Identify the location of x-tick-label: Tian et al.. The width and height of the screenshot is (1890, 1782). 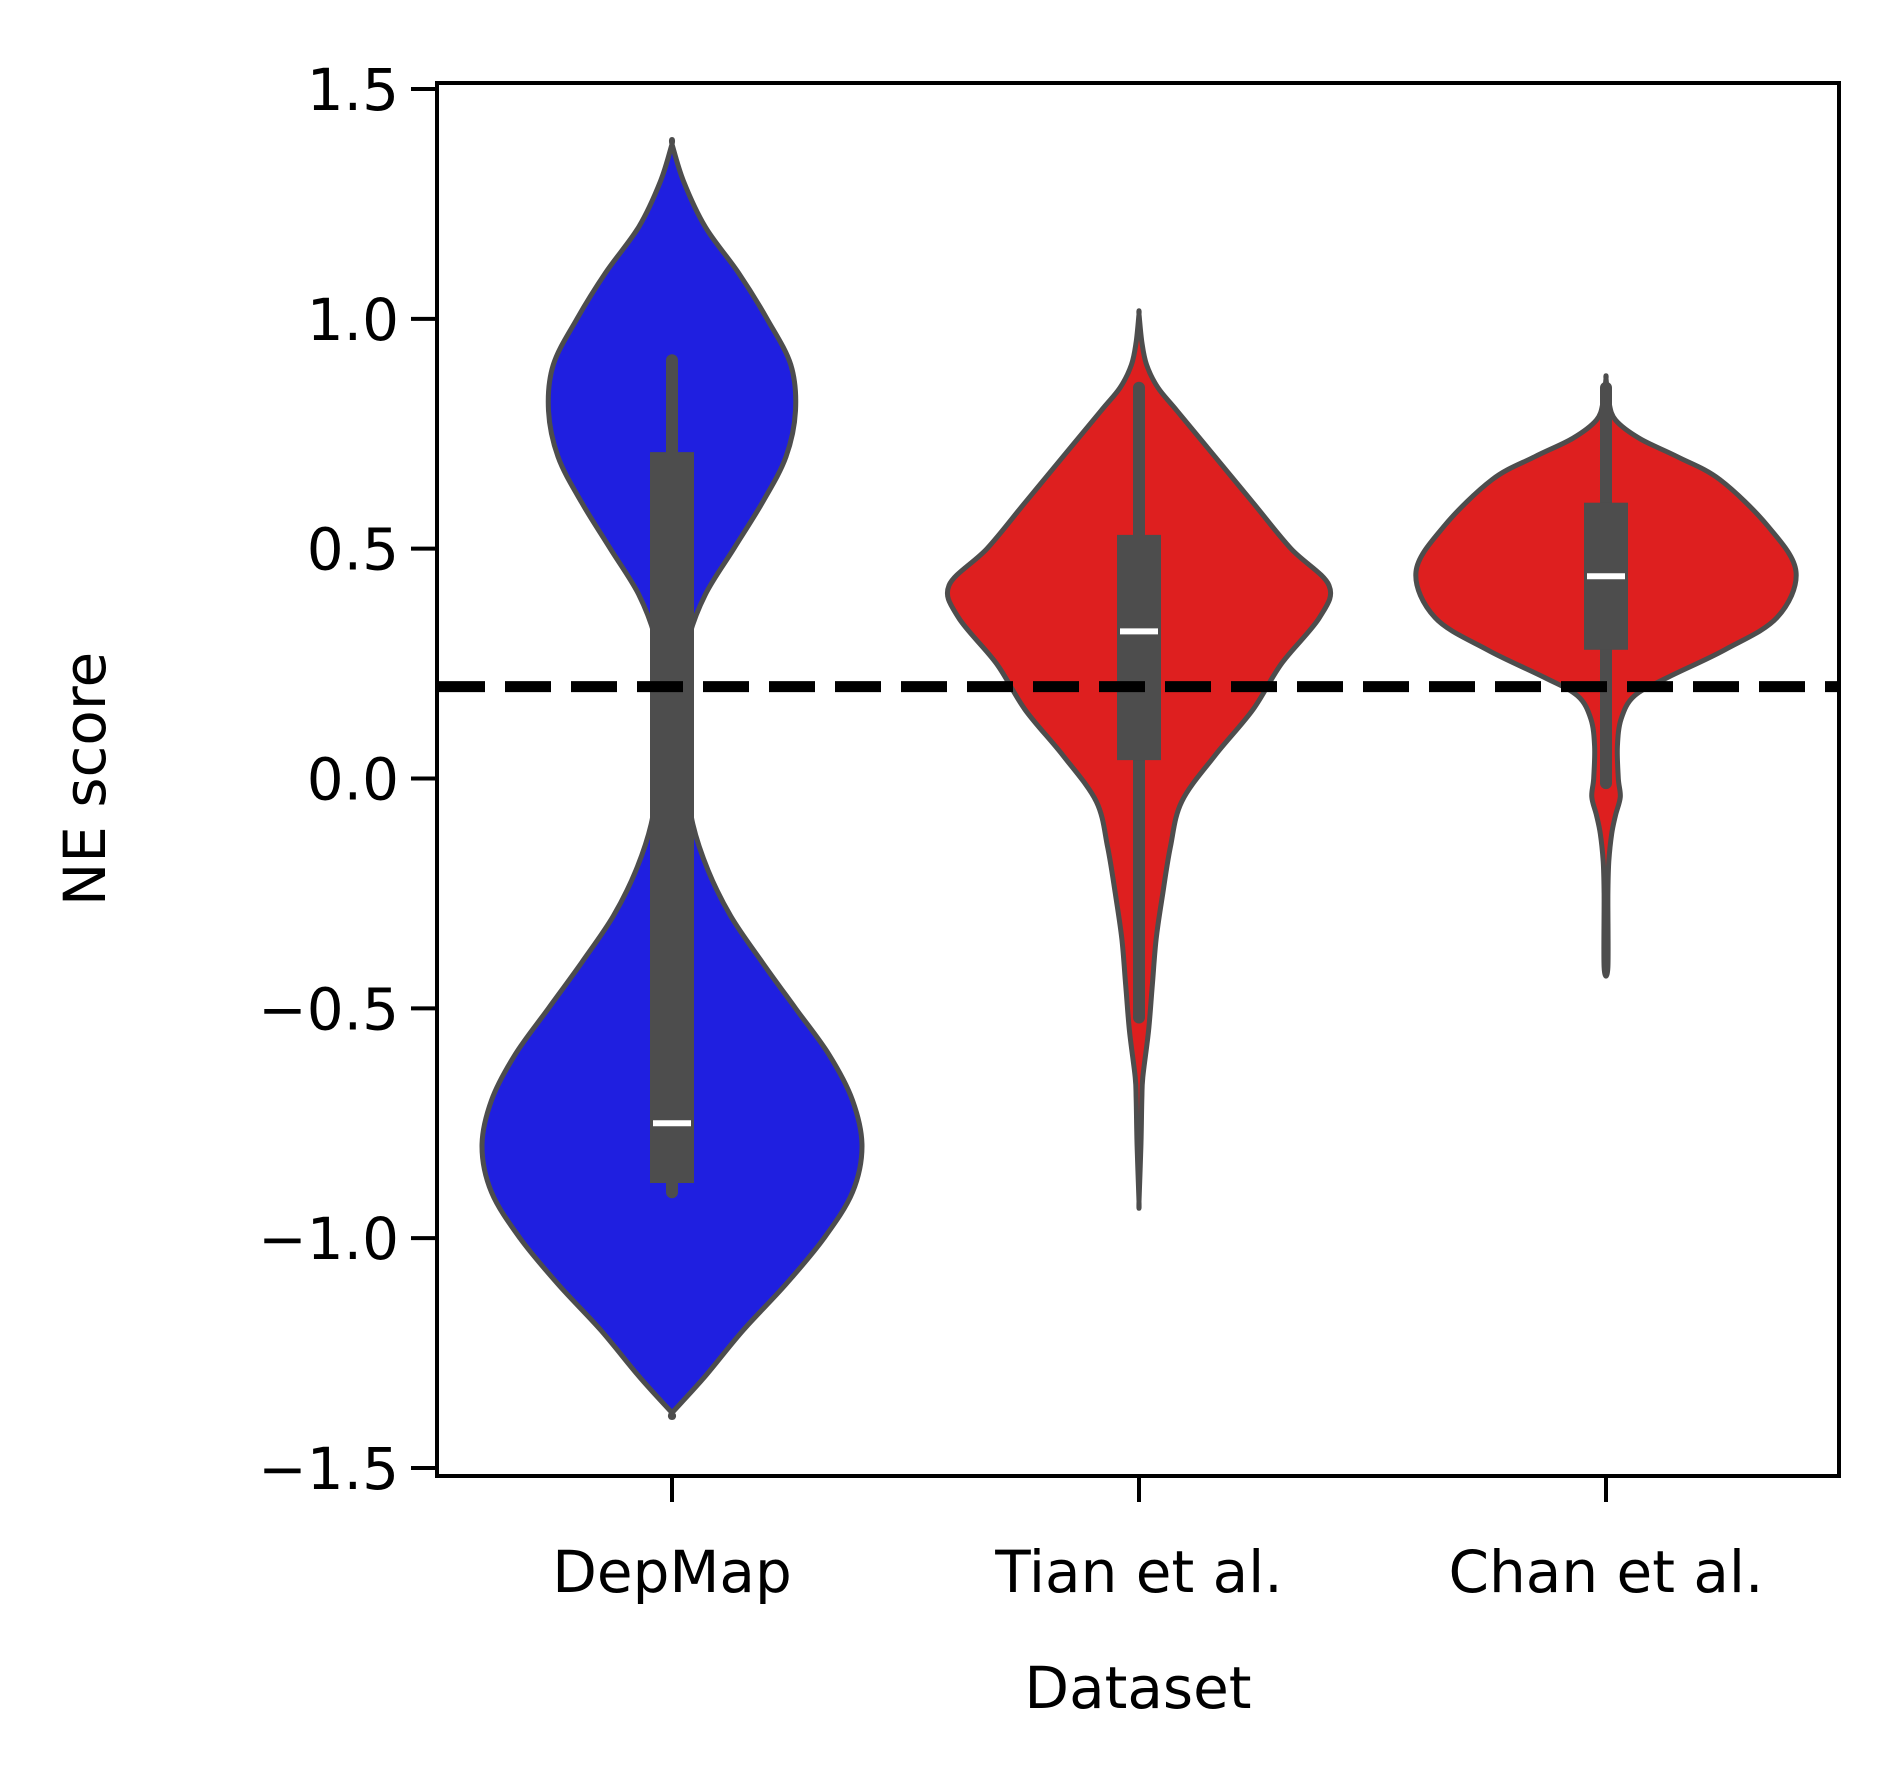
(1138, 1572).